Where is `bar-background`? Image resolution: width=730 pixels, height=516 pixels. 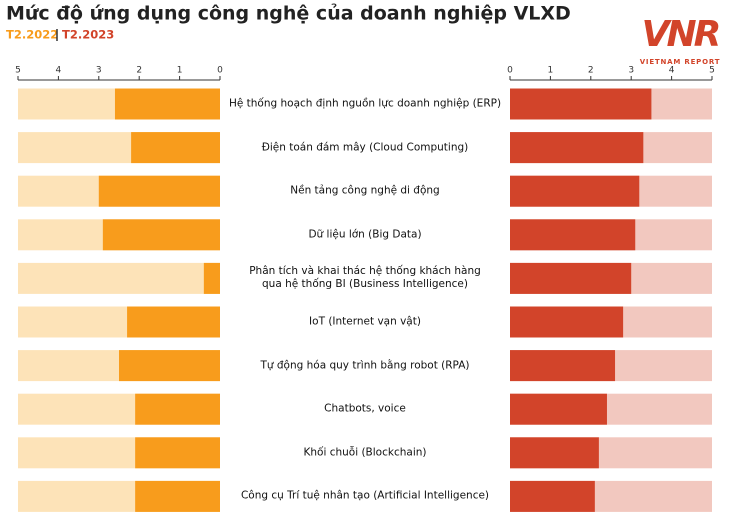 bar-background is located at coordinates (119, 278).